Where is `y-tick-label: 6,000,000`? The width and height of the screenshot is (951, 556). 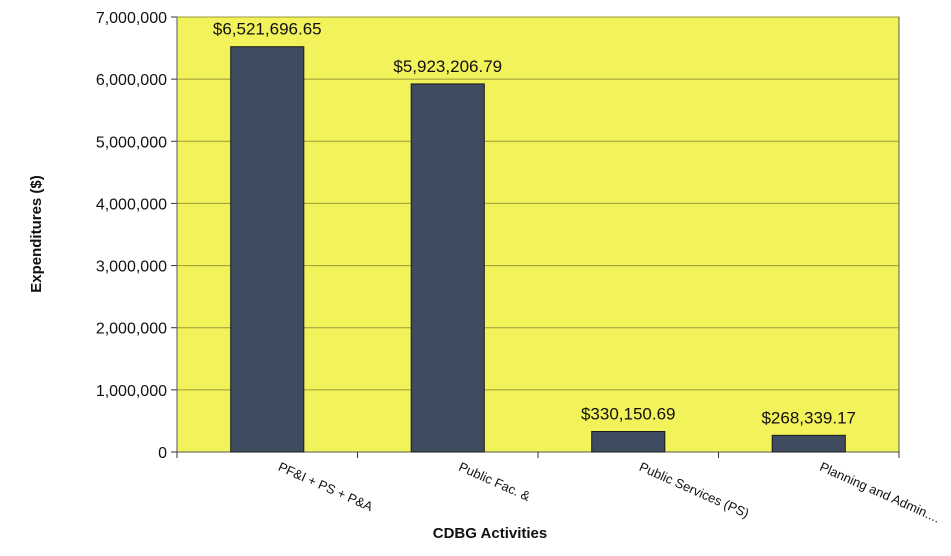
y-tick-label: 6,000,000 is located at coordinates (131, 80).